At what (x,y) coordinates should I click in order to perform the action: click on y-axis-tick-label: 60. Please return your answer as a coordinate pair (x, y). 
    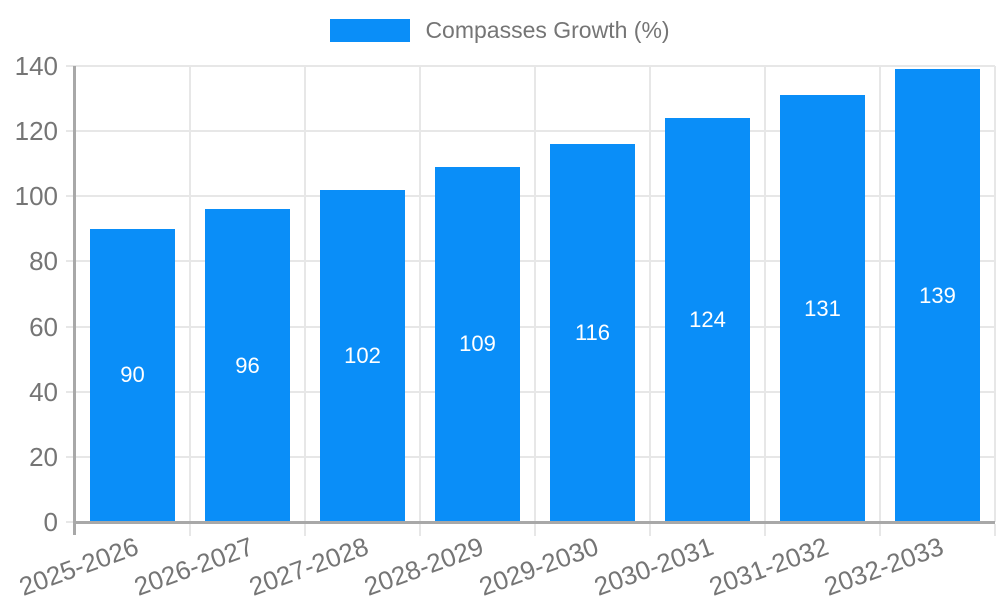
    Looking at the image, I should click on (43, 326).